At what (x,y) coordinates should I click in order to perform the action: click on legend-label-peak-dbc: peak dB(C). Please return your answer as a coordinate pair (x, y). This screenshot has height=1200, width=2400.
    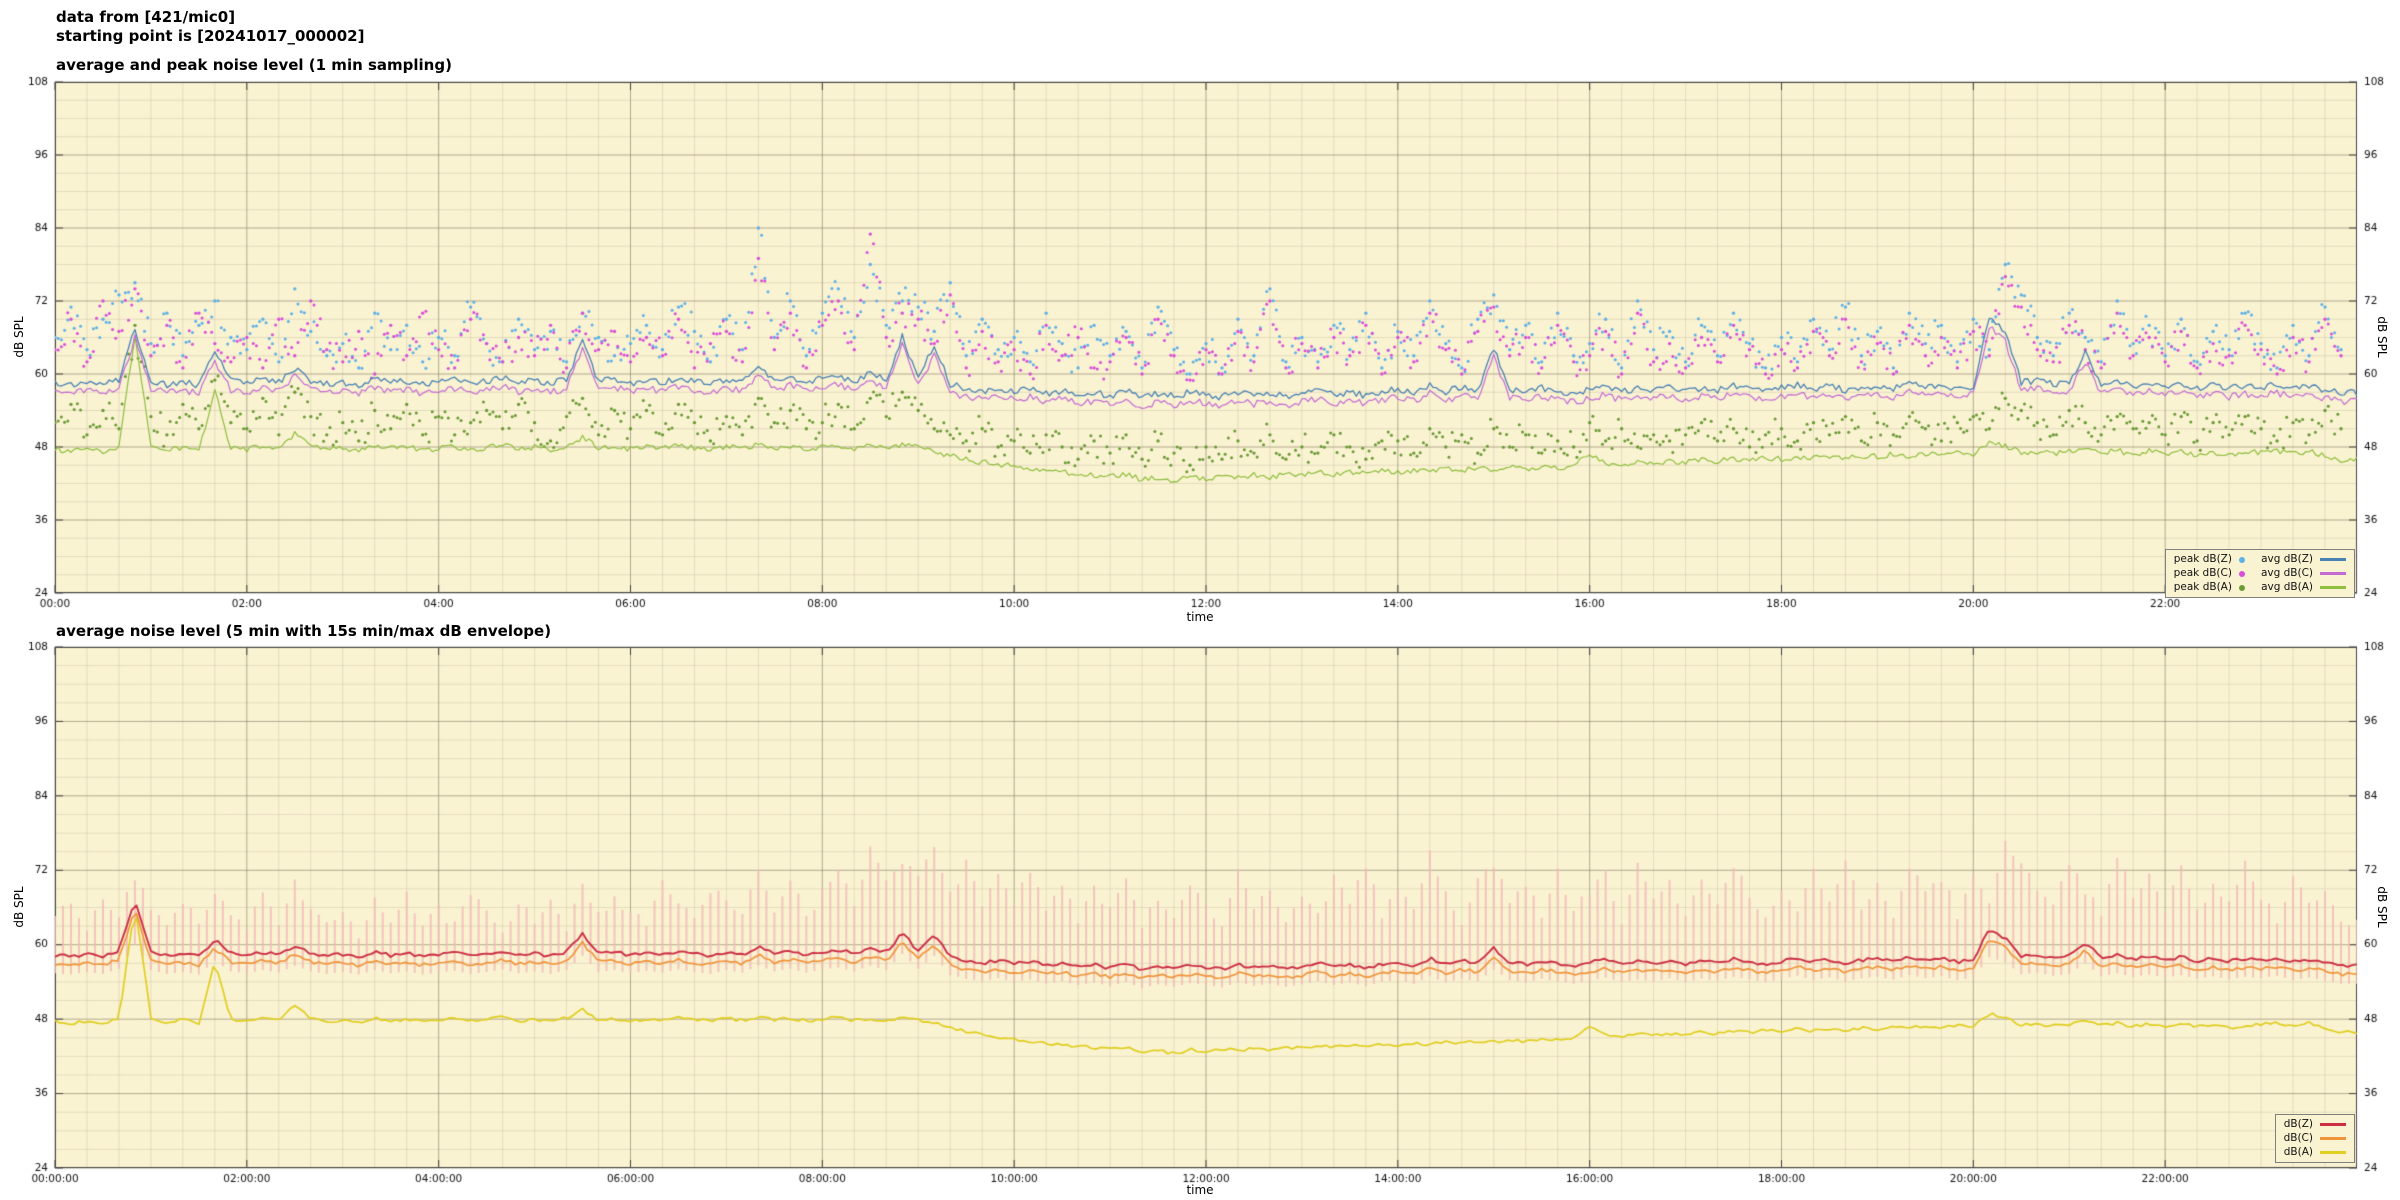
    Looking at the image, I should click on (2202, 573).